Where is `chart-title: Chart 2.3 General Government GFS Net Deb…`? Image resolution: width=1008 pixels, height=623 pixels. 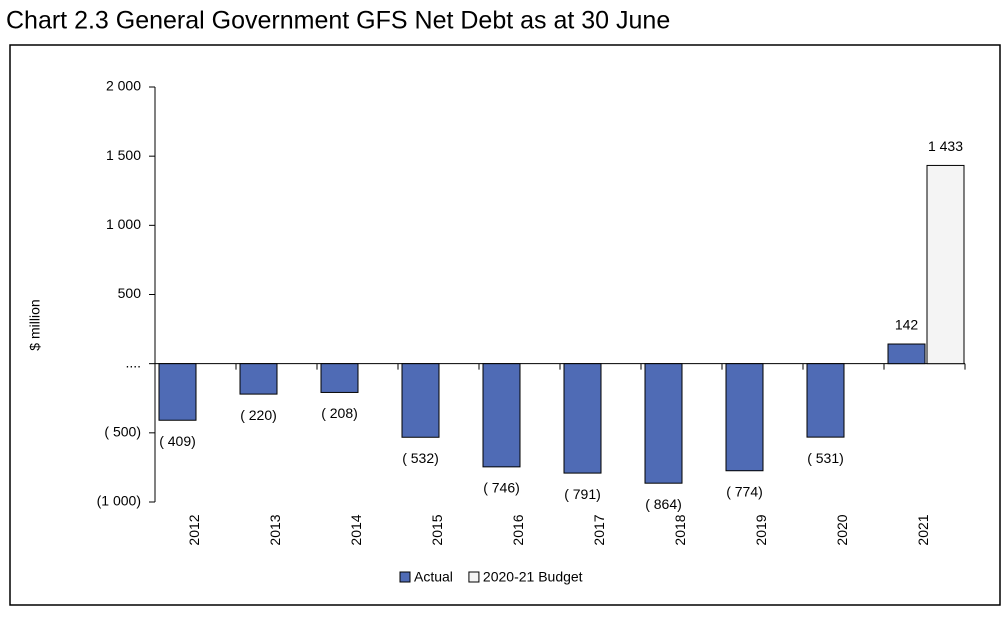 chart-title: Chart 2.3 General Government GFS Net Deb… is located at coordinates (338, 21).